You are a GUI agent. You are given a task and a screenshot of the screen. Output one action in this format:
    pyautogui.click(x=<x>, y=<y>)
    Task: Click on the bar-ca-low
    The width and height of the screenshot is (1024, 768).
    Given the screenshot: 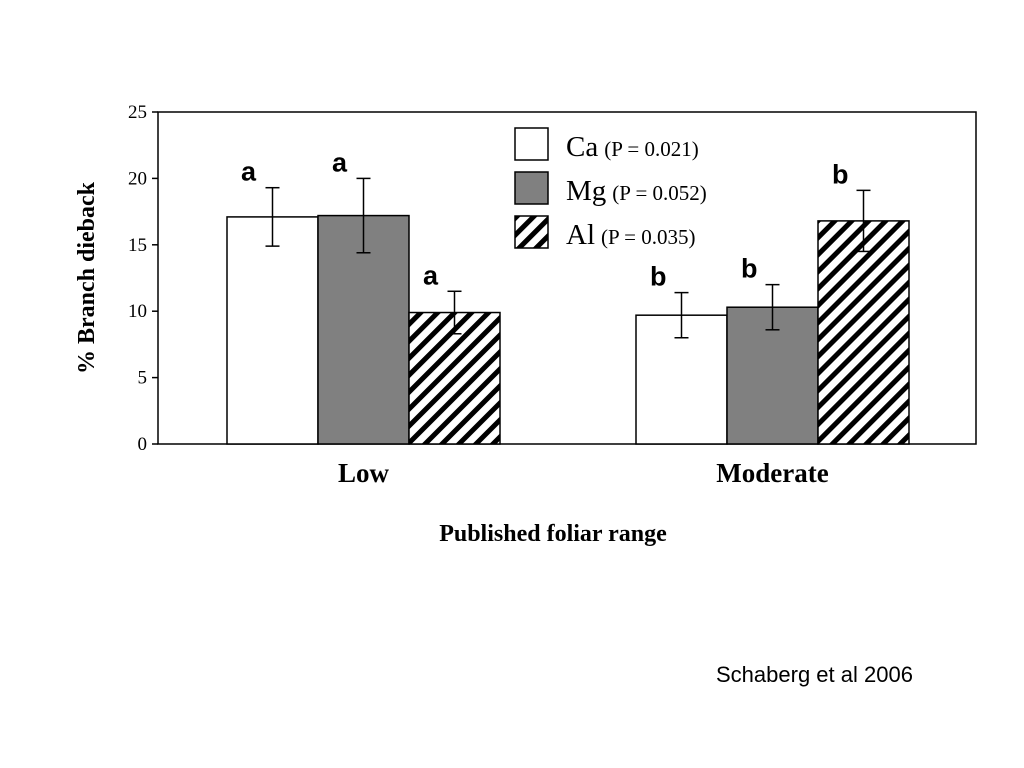 What is the action you would take?
    pyautogui.click(x=272, y=330)
    